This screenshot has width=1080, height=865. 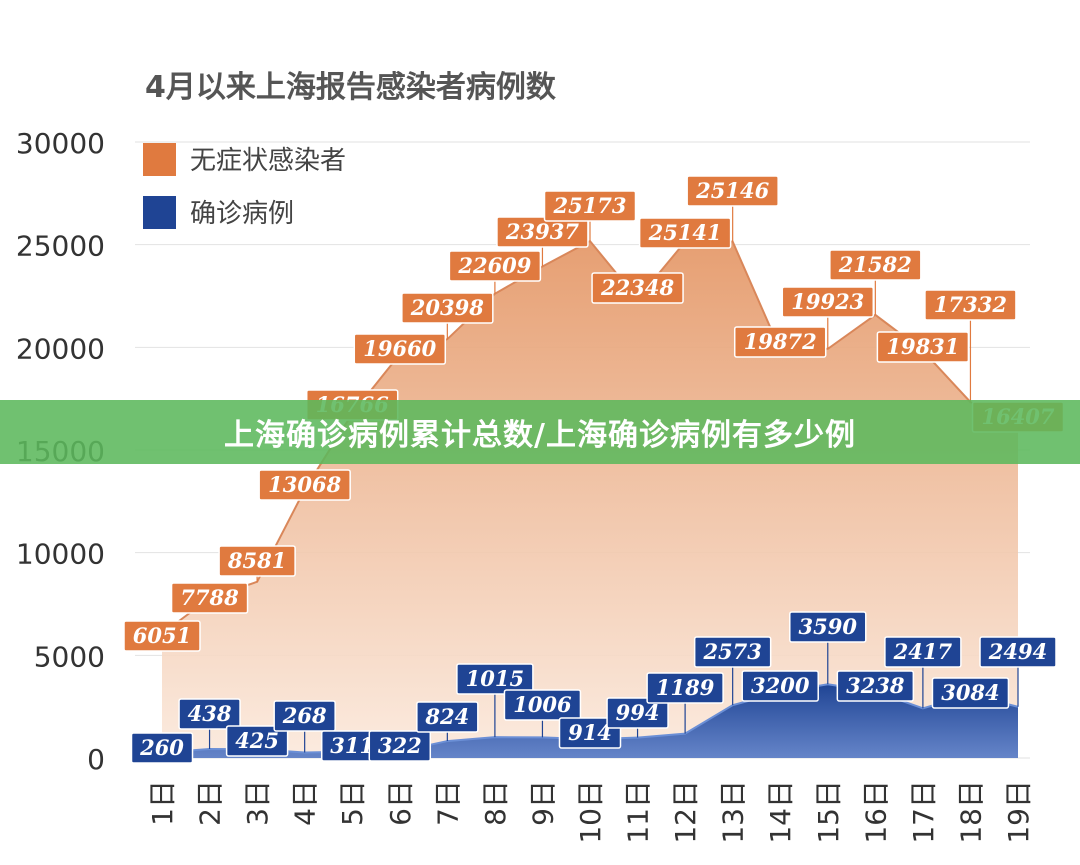 I want to click on asymptomatic-label: 8581, so click(x=256, y=560).